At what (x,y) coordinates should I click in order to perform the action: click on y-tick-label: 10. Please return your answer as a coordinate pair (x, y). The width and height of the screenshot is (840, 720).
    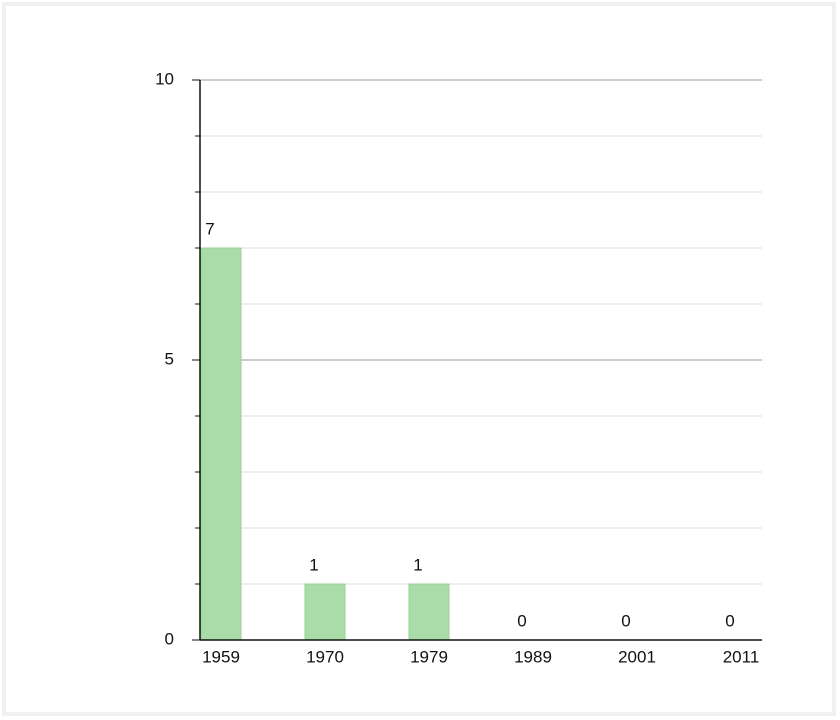
    Looking at the image, I should click on (164, 78).